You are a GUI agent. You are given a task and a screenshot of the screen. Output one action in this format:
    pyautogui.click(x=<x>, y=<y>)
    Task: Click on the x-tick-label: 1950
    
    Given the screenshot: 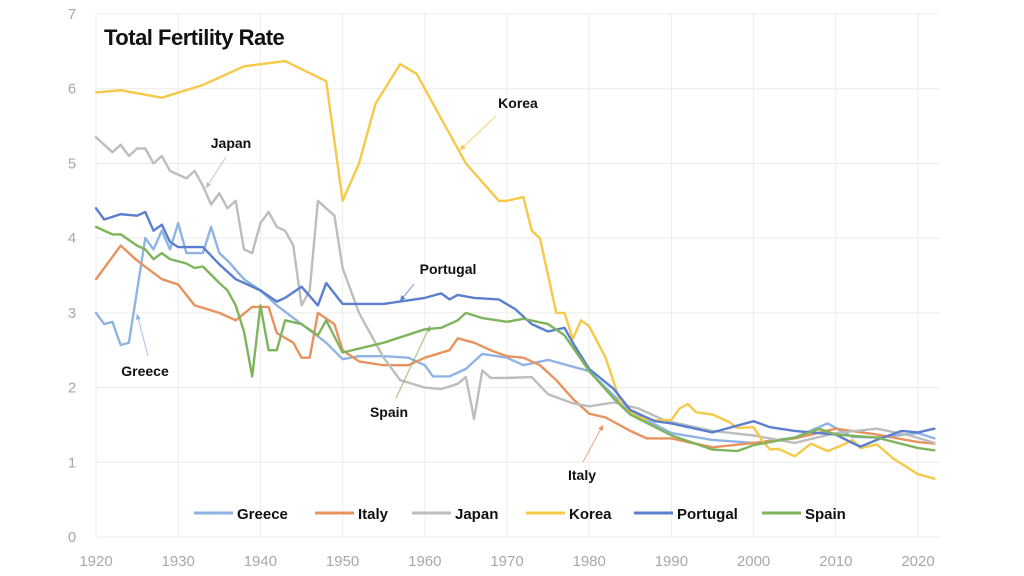 What is the action you would take?
    pyautogui.click(x=342, y=561)
    